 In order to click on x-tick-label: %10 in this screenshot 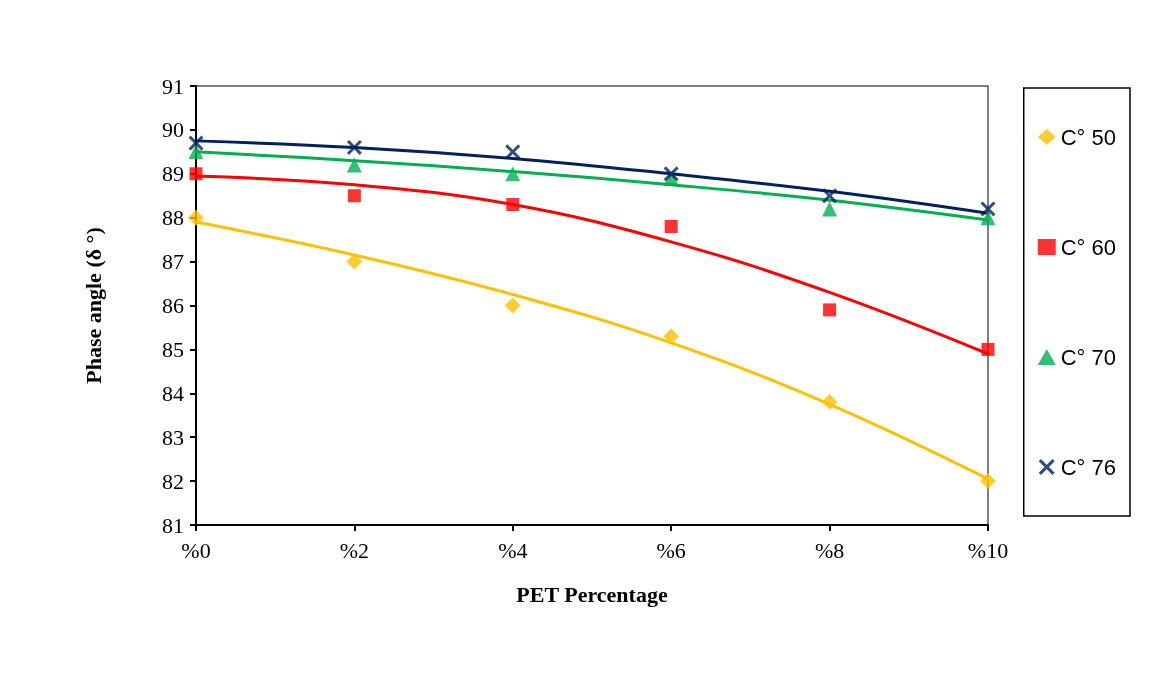, I will do `click(988, 550)`.